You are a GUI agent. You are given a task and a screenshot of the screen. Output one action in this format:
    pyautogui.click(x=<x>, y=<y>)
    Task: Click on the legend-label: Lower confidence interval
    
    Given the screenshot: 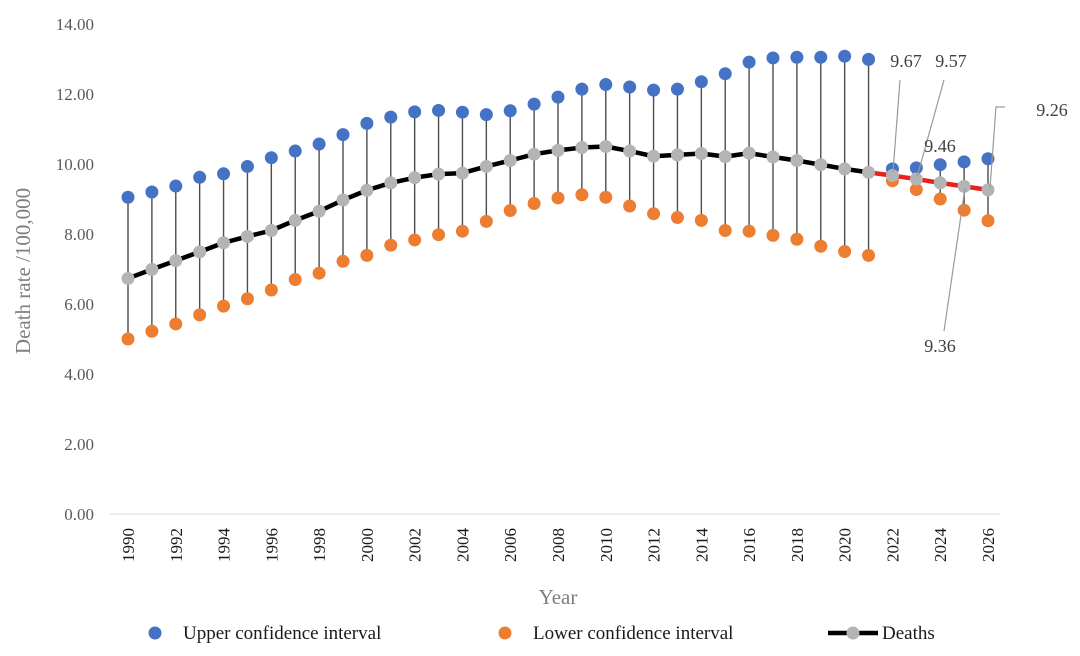 What is the action you would take?
    pyautogui.click(x=633, y=633)
    